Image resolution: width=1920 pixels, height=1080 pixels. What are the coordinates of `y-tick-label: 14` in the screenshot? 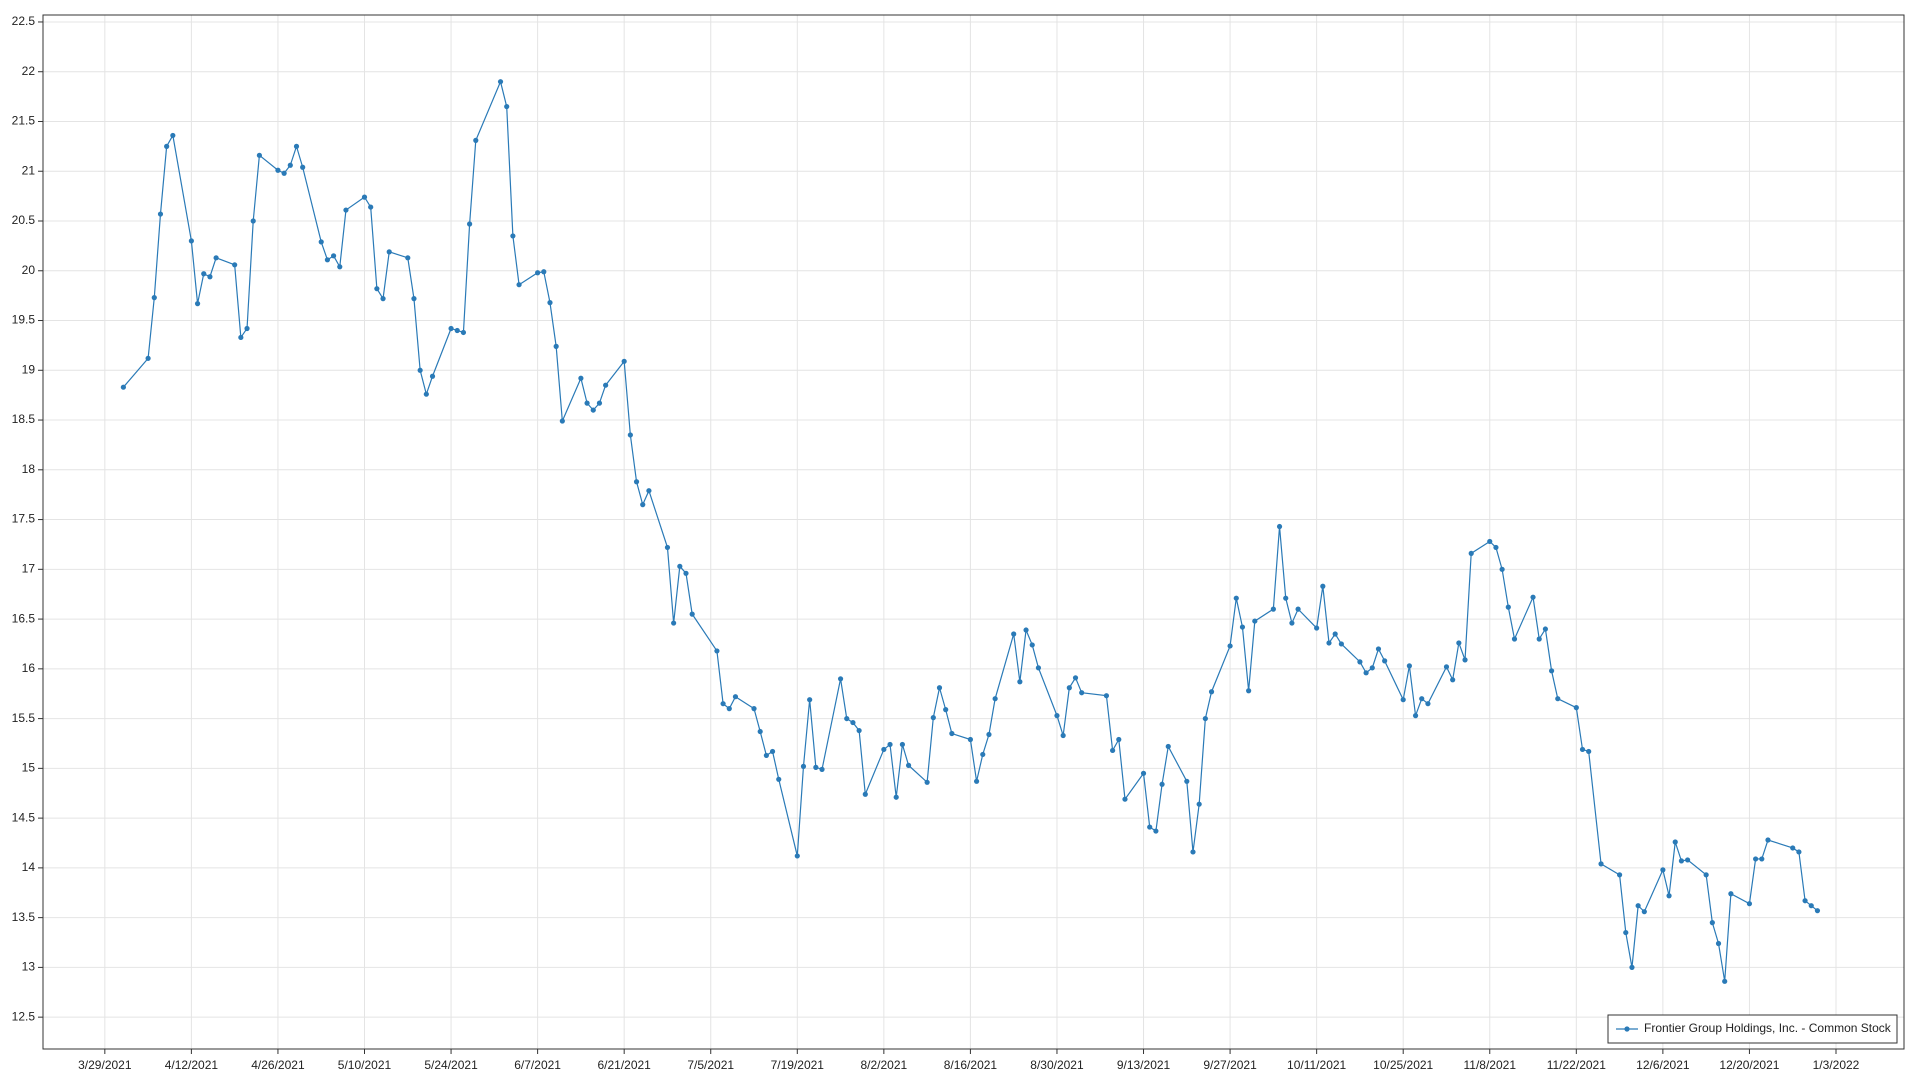 It's located at (29, 867).